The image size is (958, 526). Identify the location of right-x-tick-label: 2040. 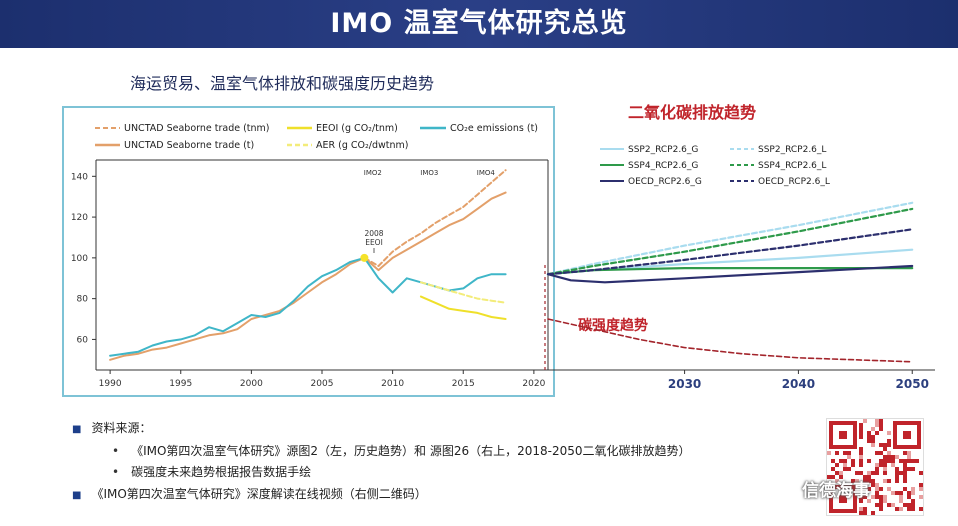
(798, 384).